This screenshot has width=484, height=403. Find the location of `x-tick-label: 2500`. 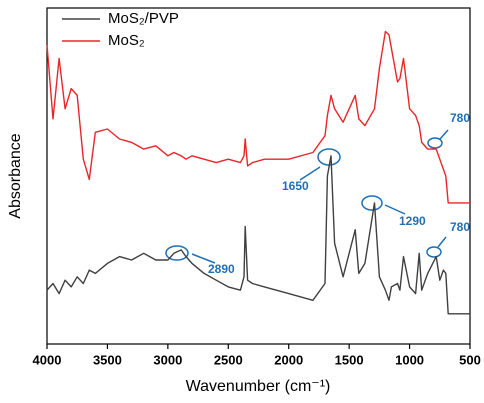

x-tick-label: 2500 is located at coordinates (228, 359).